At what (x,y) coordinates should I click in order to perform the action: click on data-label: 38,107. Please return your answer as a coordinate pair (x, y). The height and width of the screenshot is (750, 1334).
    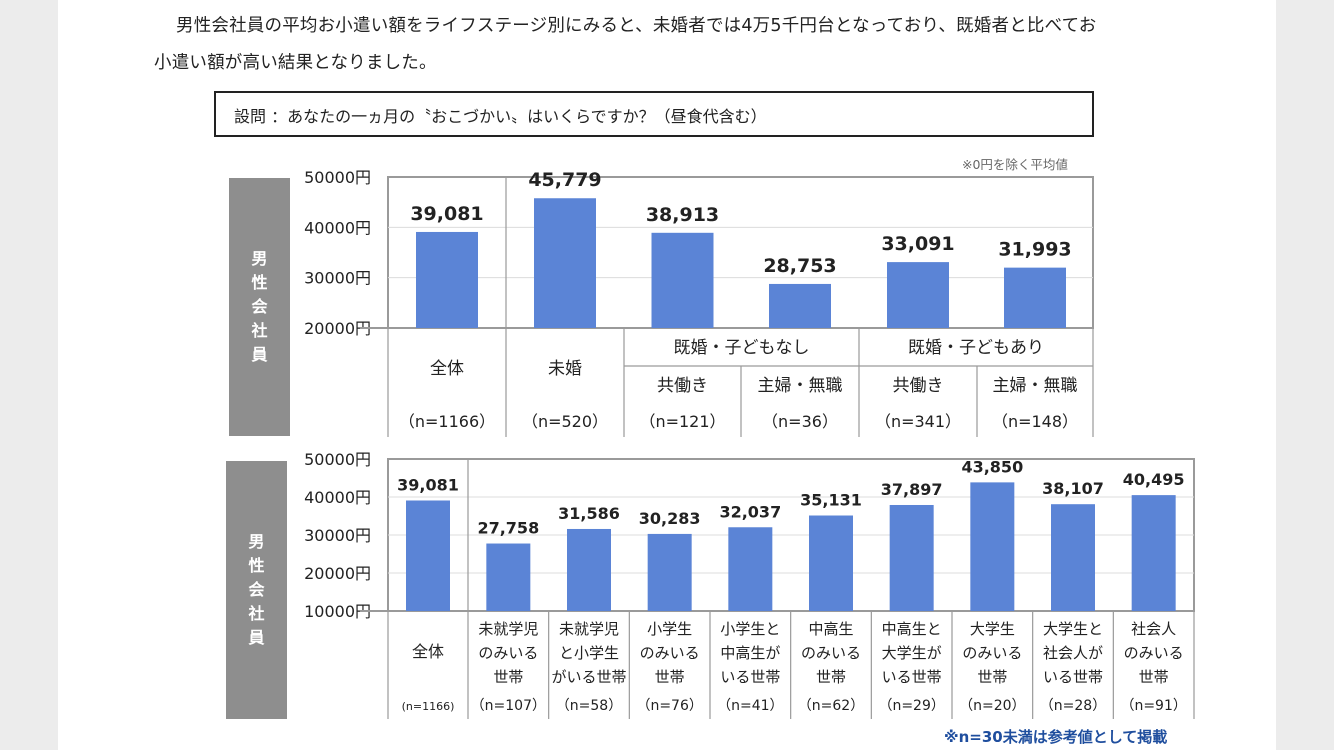
    Looking at the image, I should click on (1073, 488).